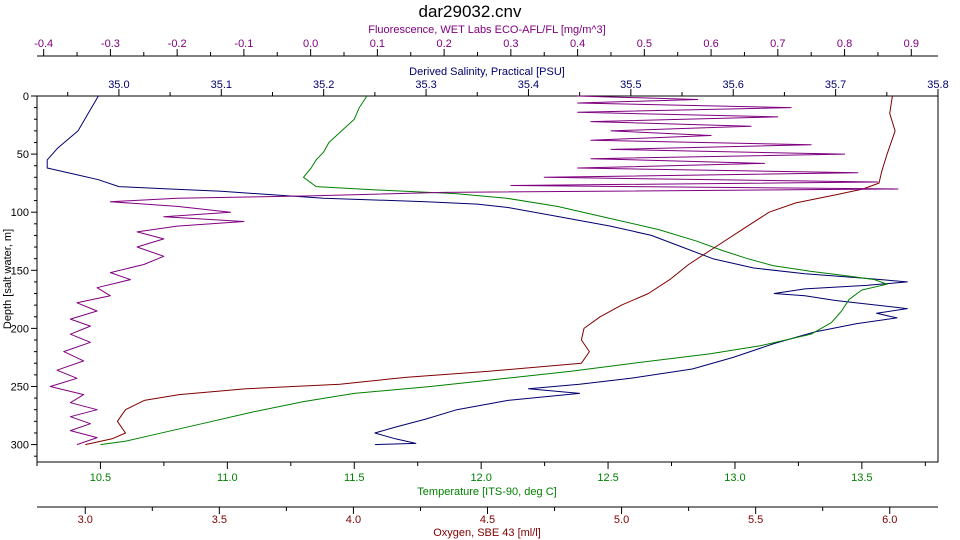  I want to click on oxygen-axis-title: Oxygen, SBE 43 [ml/l], so click(487, 533).